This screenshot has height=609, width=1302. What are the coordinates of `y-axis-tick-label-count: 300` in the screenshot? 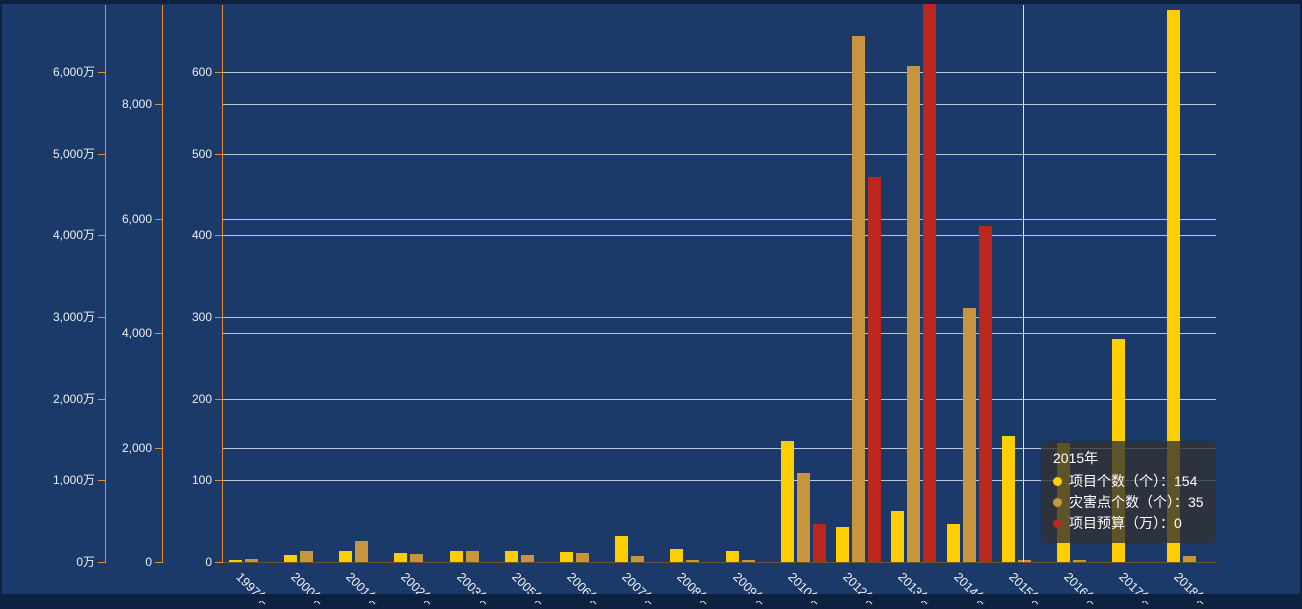 It's located at (201, 316).